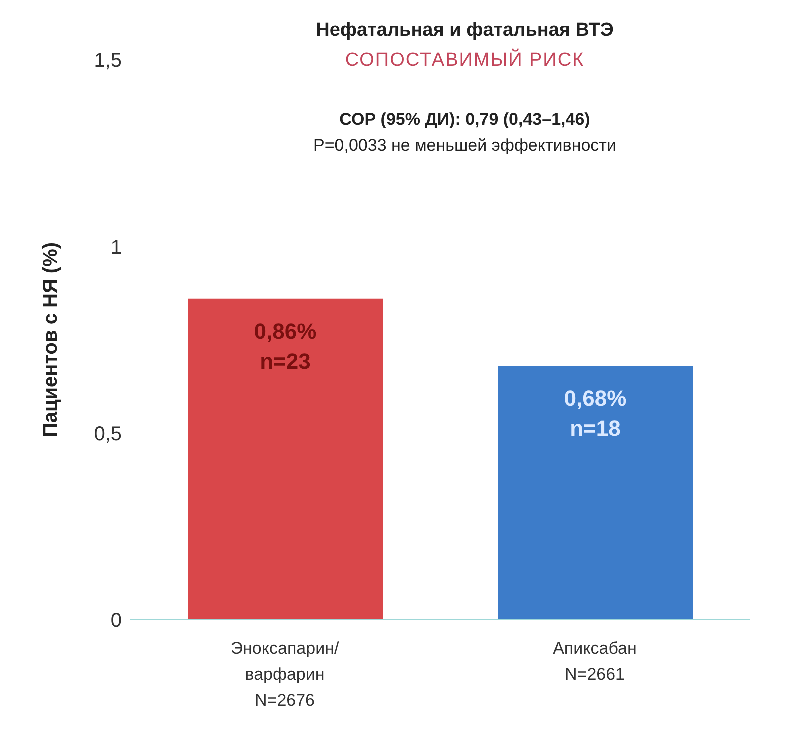  Describe the element at coordinates (116, 247) in the screenshot. I see `y-tick-label: 1` at that location.